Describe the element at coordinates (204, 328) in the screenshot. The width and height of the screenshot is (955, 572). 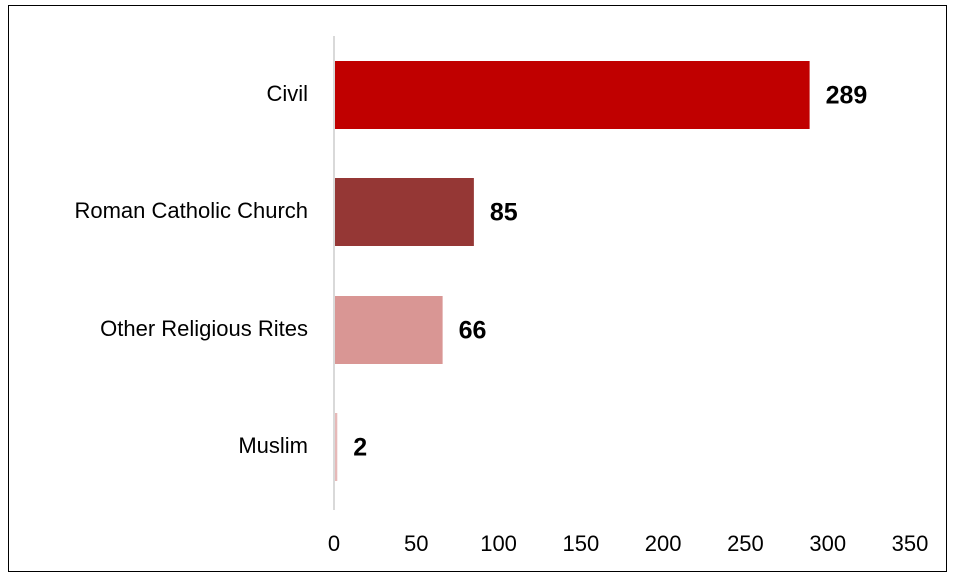
I see `category-label-other-religious-rites: Other Religious Rites` at that location.